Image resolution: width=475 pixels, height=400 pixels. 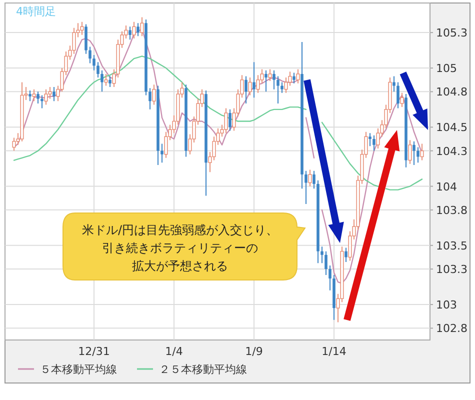 I want to click on y-tick-label: 103.5, so click(x=452, y=245).